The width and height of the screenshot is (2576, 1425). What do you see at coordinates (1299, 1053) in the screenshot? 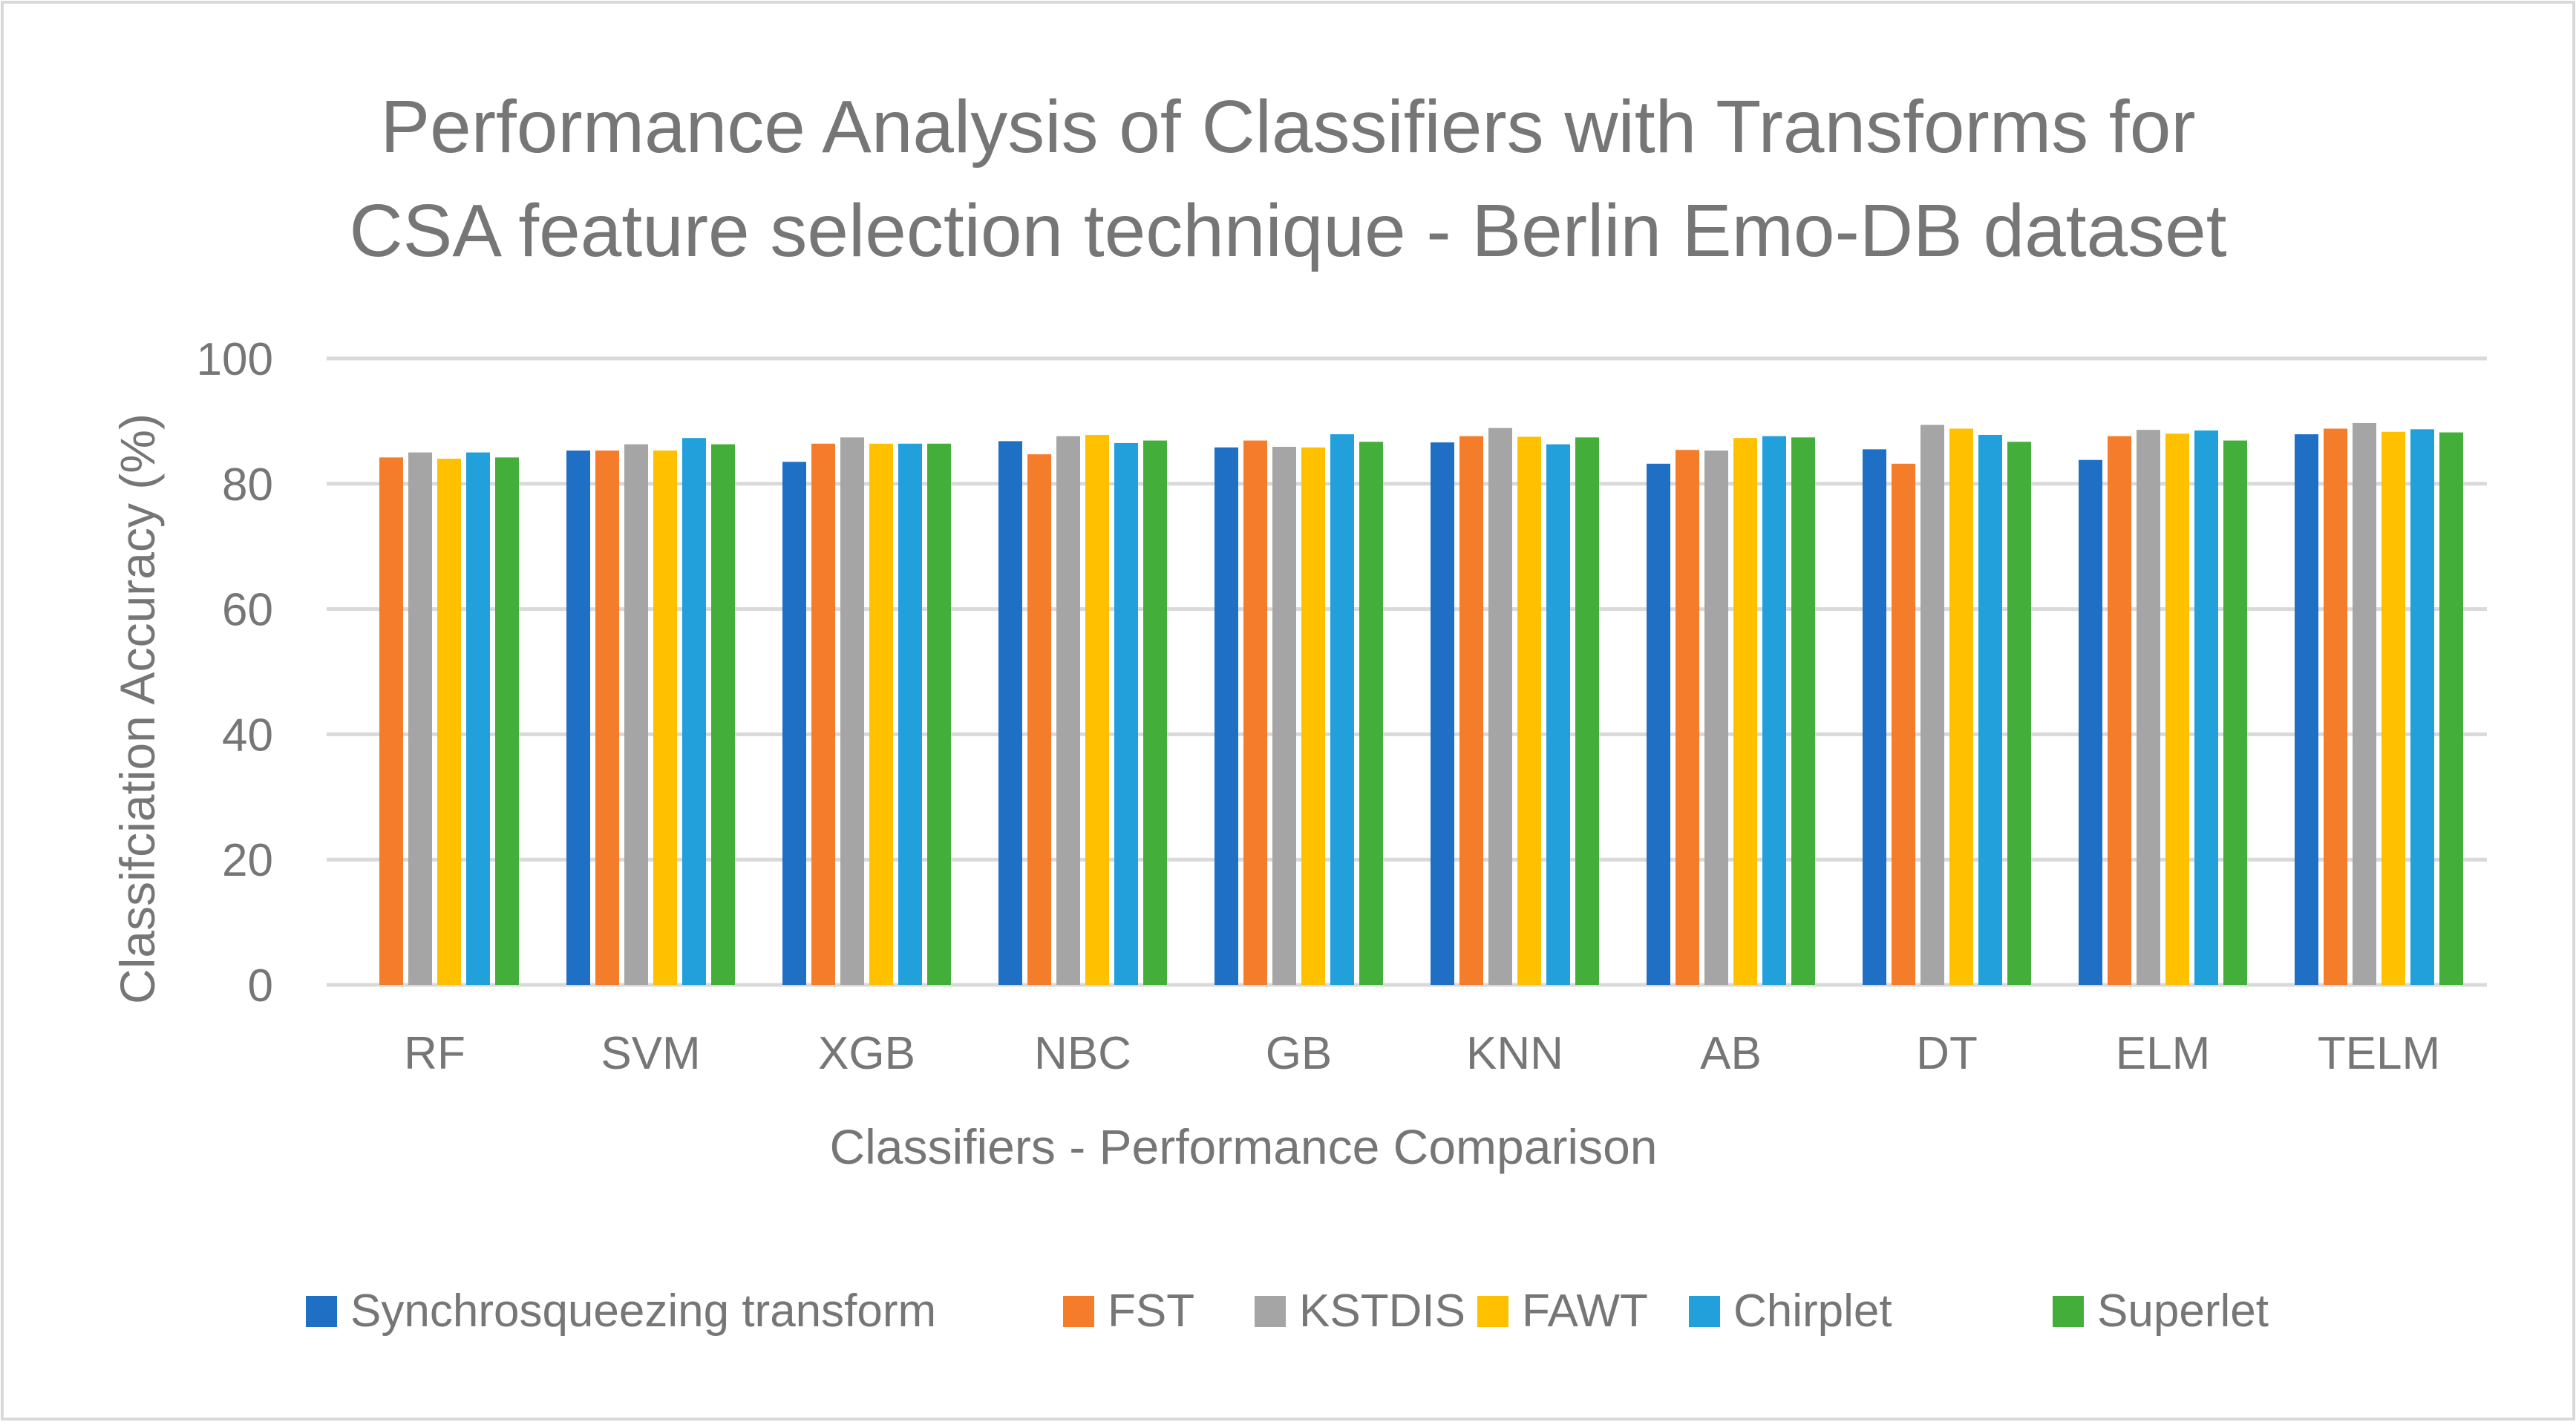
I see `x-tick-label: GB` at bounding box center [1299, 1053].